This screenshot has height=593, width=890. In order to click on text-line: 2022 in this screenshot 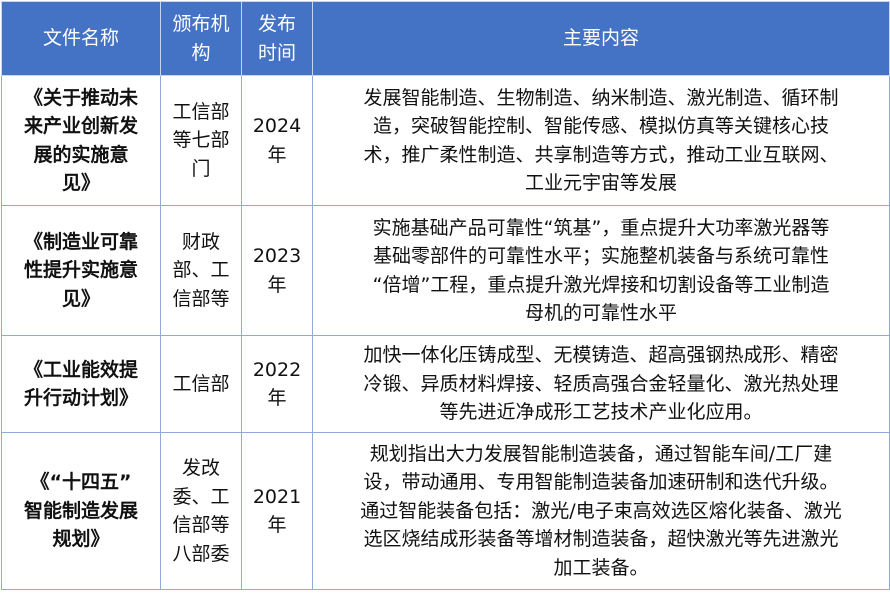, I will do `click(277, 369)`.